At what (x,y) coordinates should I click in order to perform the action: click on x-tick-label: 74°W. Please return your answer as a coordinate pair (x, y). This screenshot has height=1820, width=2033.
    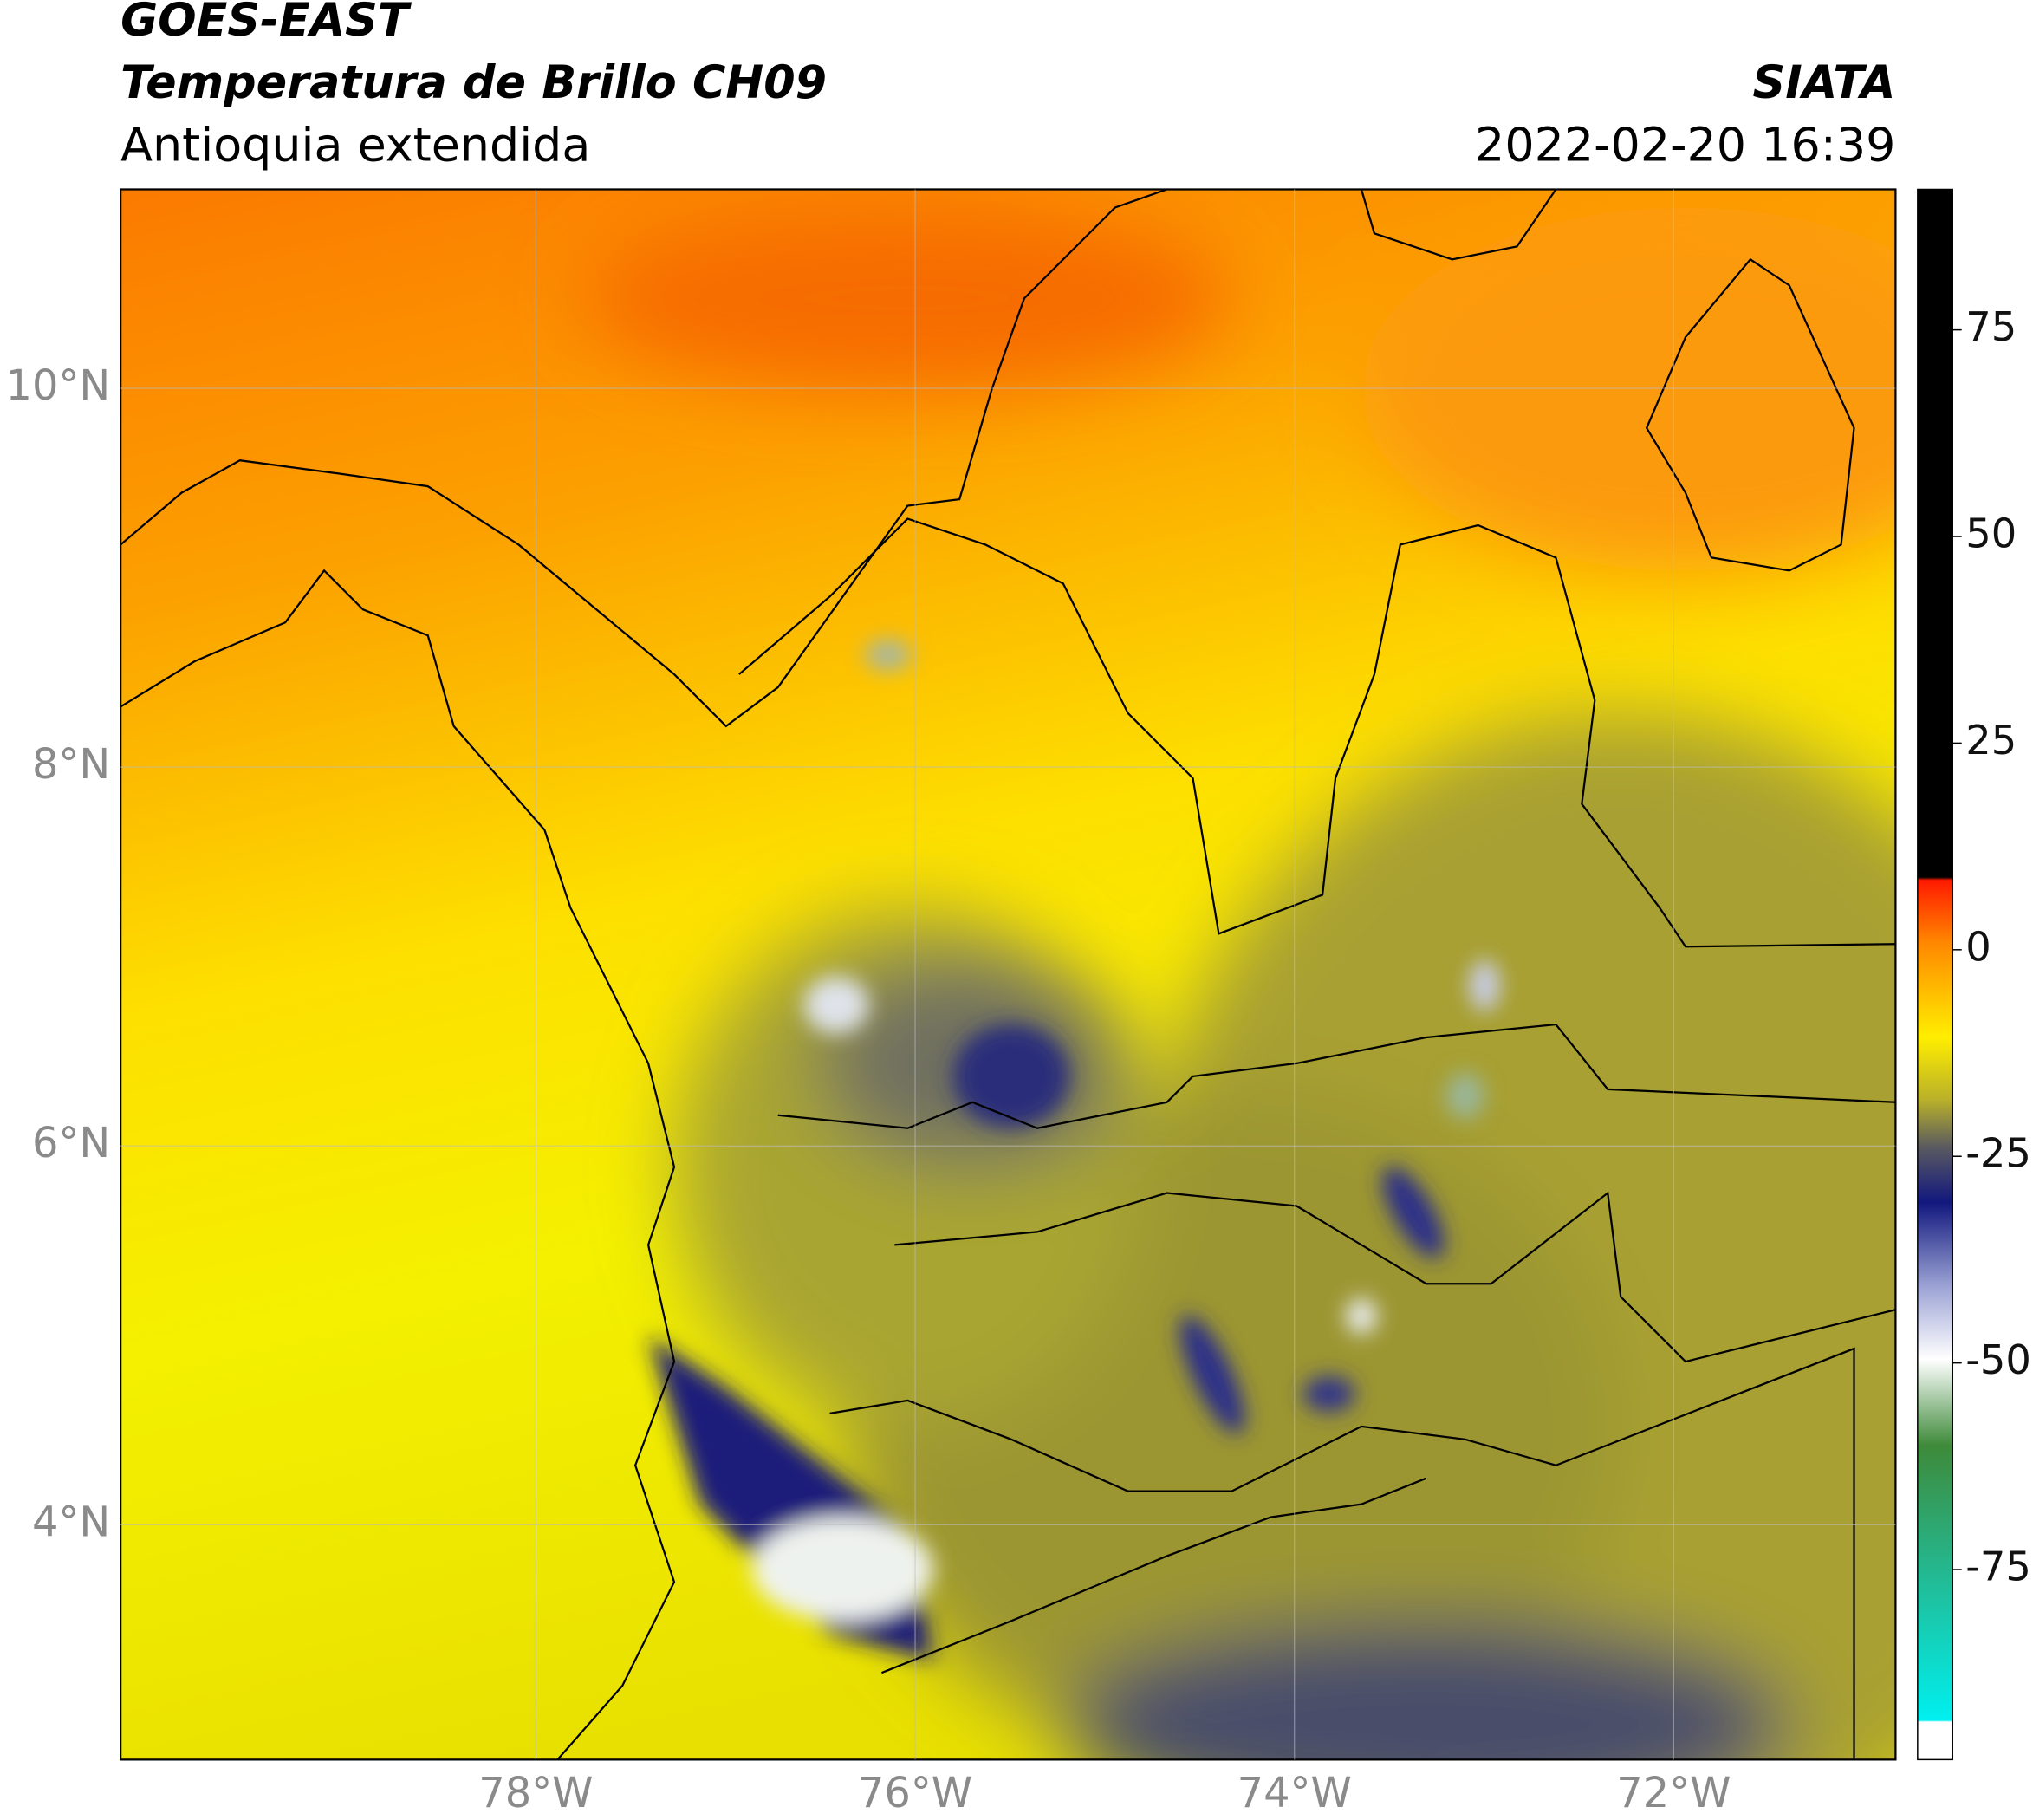
    Looking at the image, I should click on (1294, 1793).